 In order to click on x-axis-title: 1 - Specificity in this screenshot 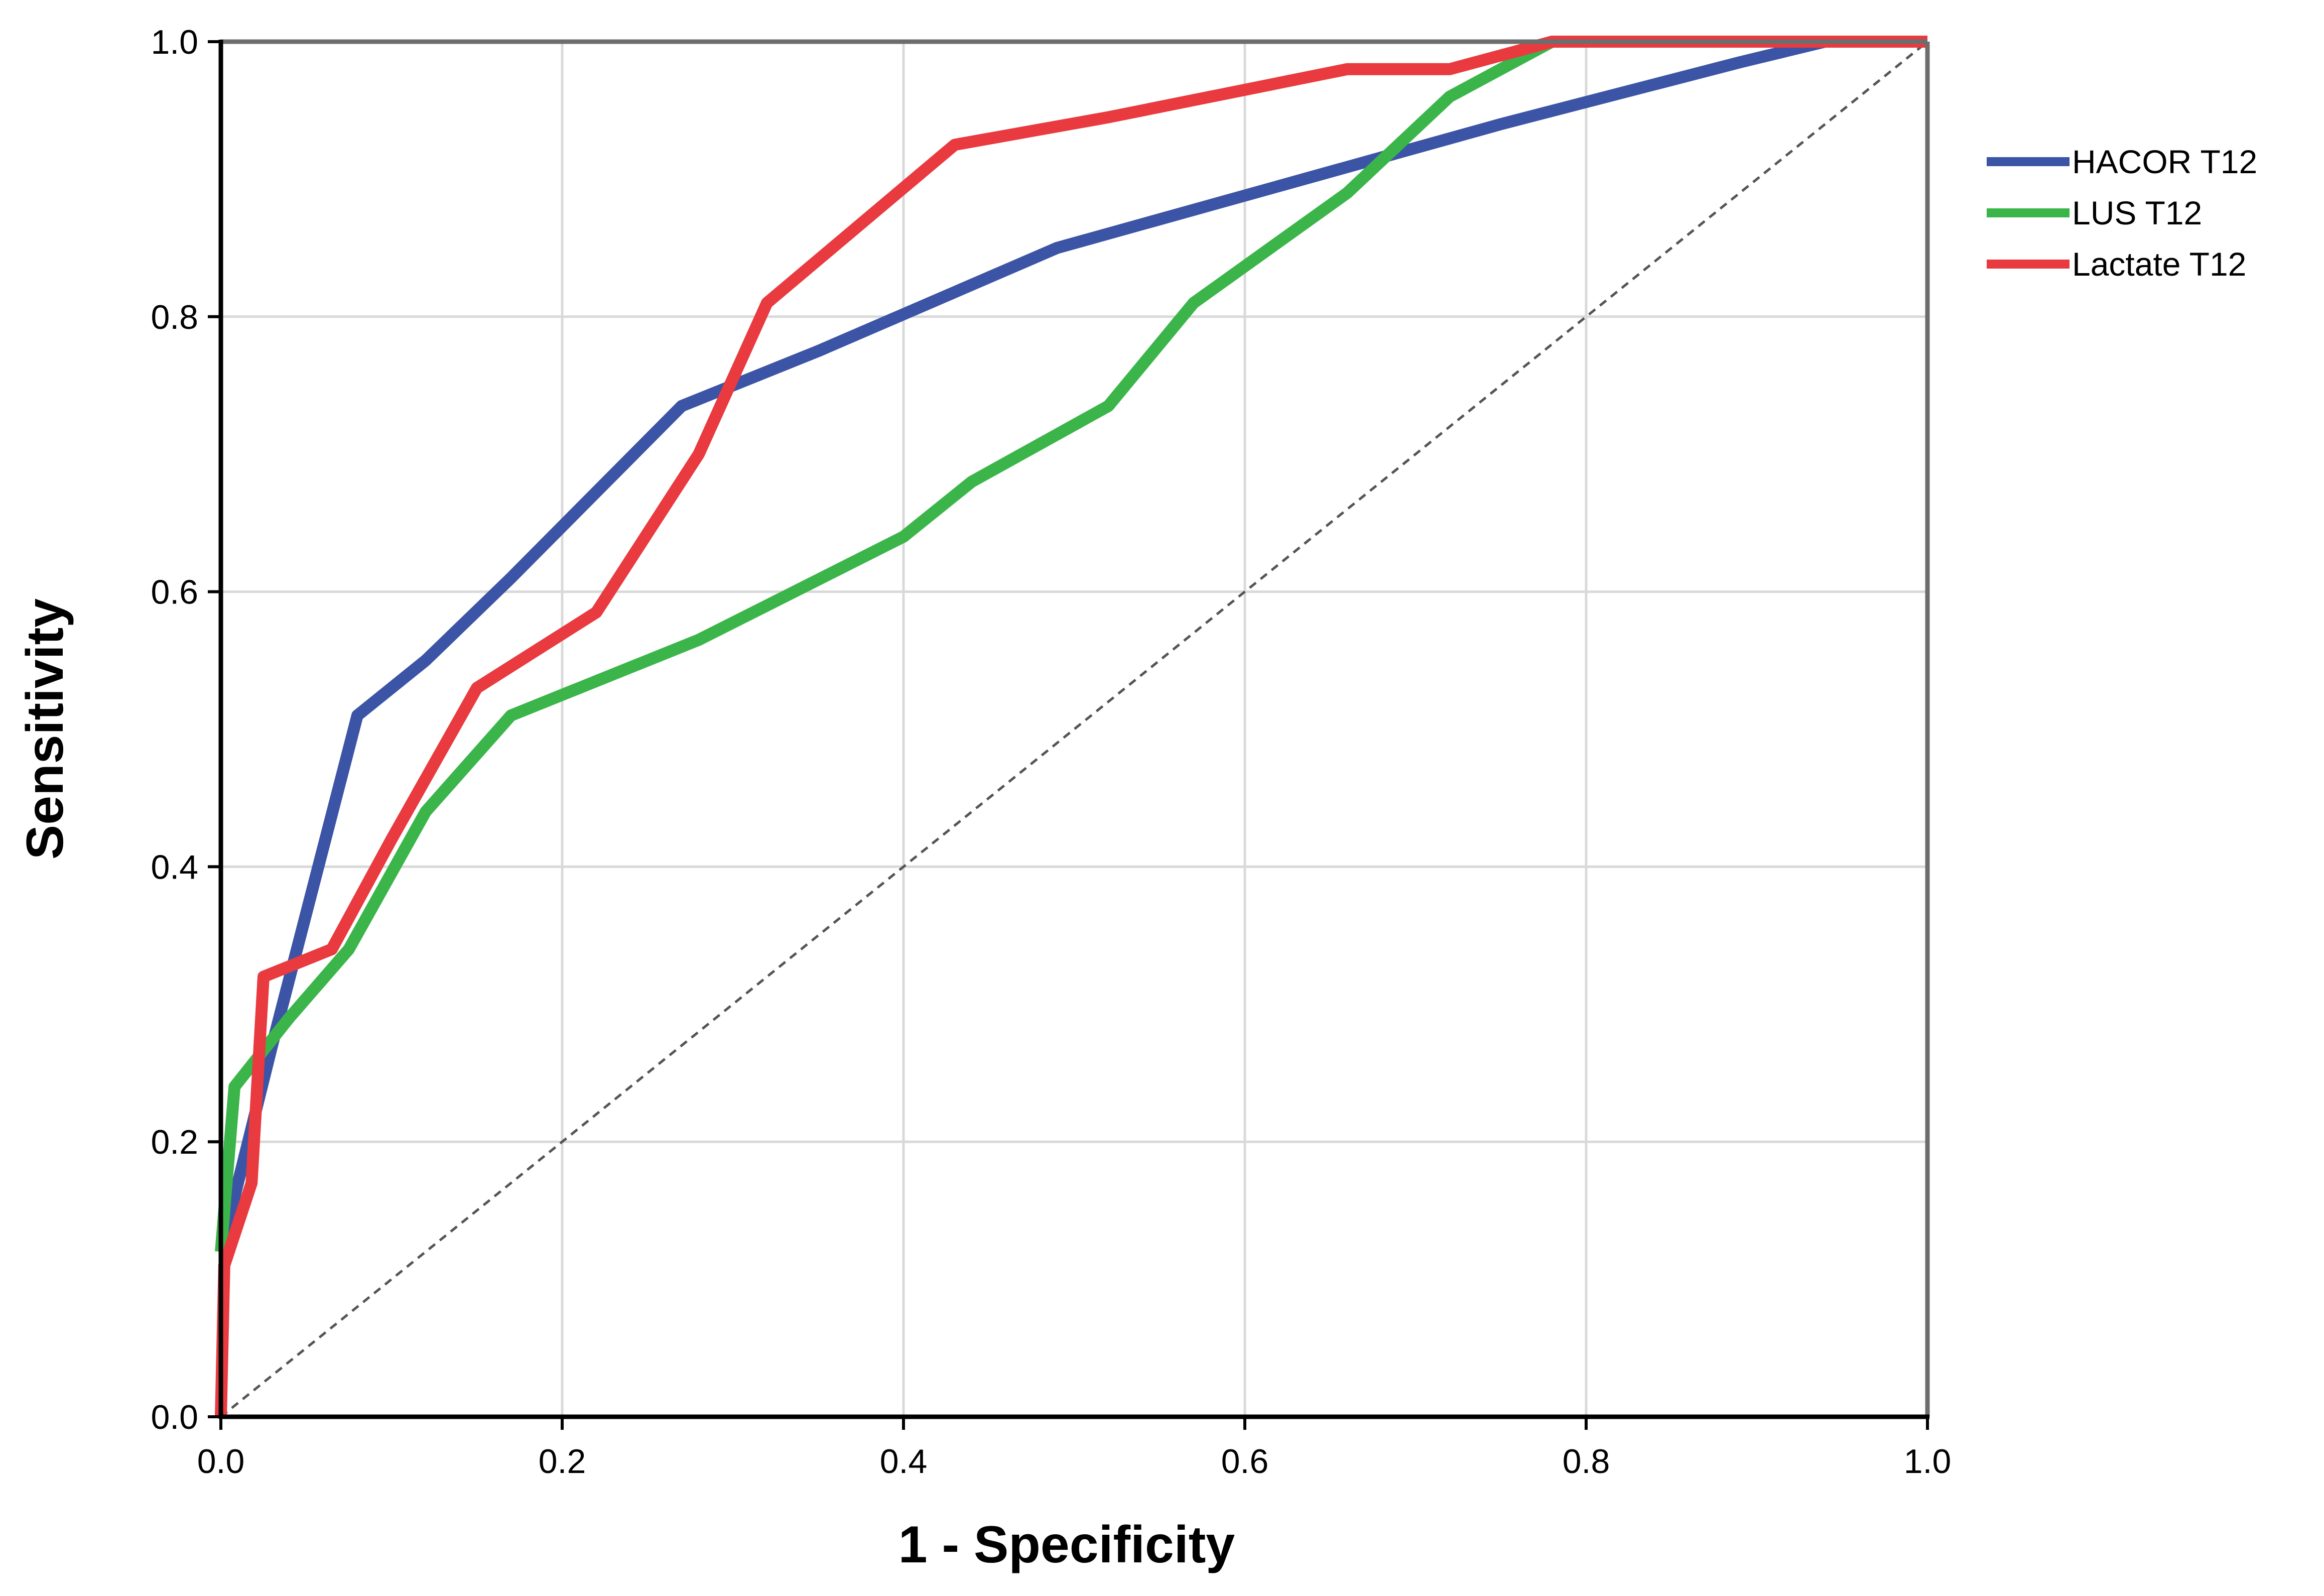, I will do `click(1066, 1545)`.